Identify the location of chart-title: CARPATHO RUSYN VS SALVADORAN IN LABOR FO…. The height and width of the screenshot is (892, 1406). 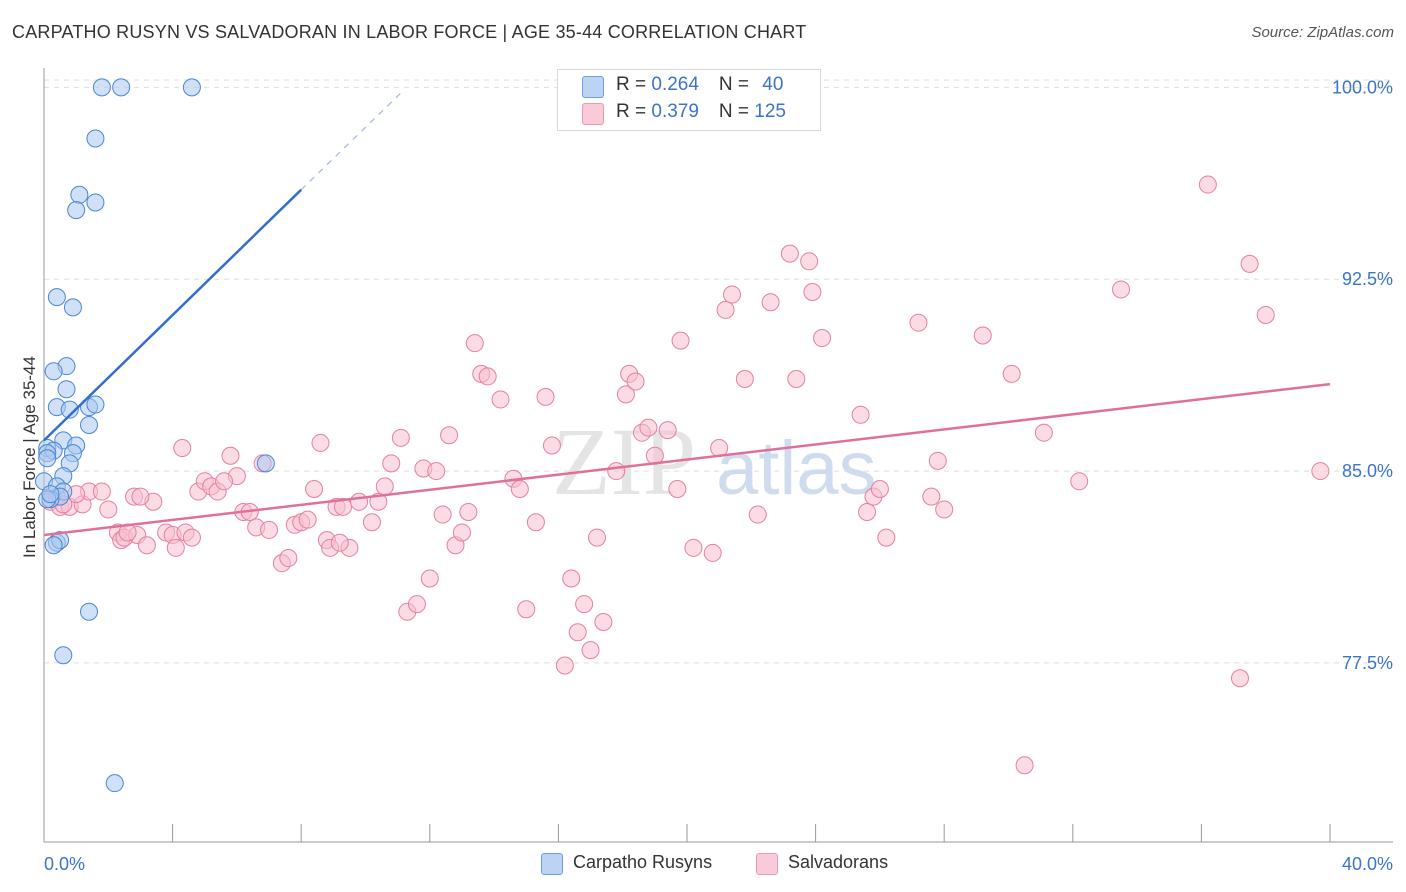
(409, 32).